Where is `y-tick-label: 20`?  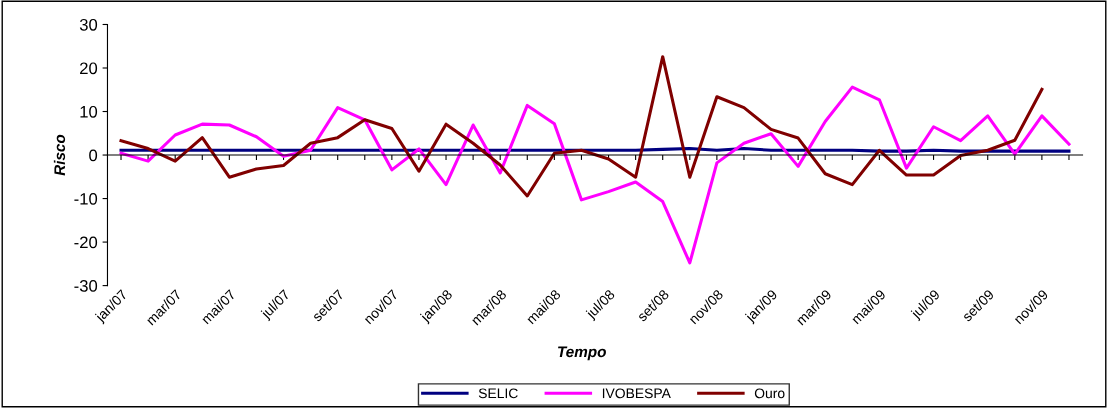
y-tick-label: 20 is located at coordinates (89, 68).